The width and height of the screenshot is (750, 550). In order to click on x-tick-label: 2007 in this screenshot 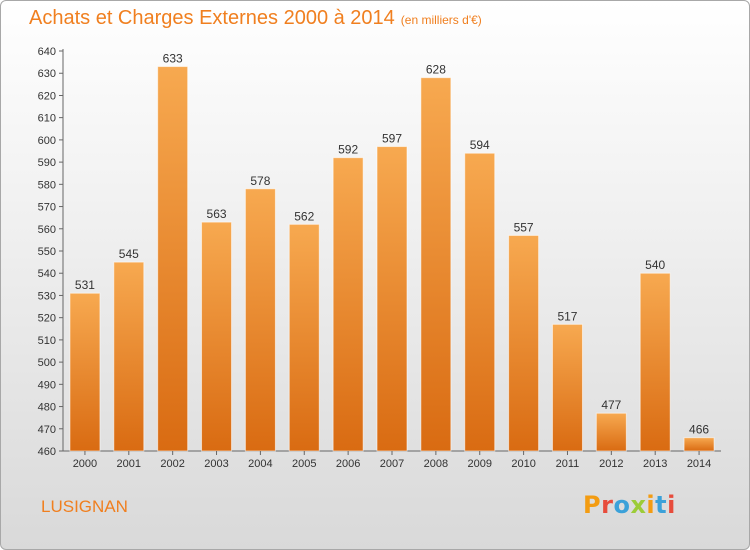, I will do `click(392, 464)`.